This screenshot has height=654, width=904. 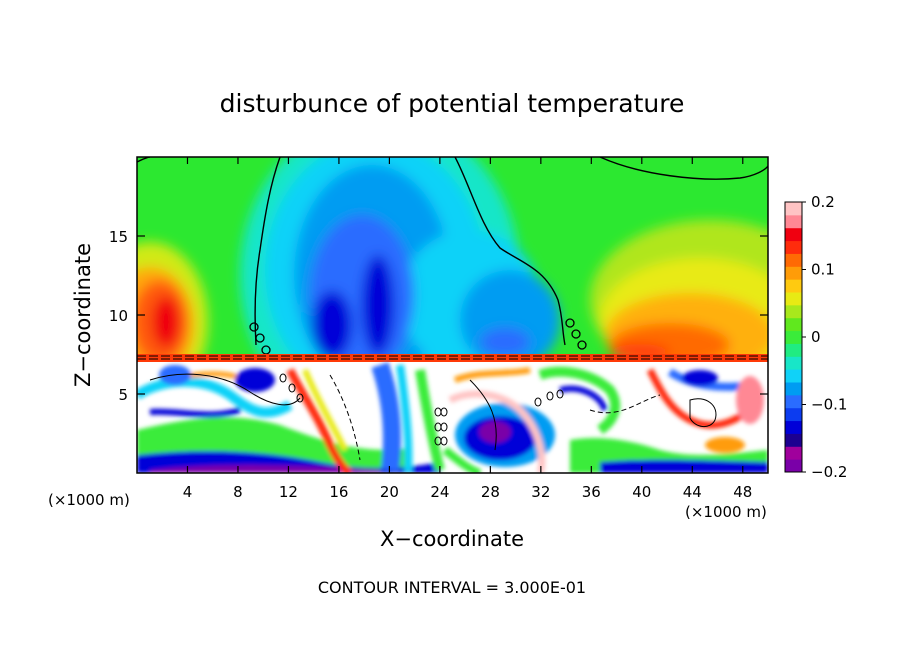 What do you see at coordinates (288, 492) in the screenshot?
I see `x-tick-label-12: 12` at bounding box center [288, 492].